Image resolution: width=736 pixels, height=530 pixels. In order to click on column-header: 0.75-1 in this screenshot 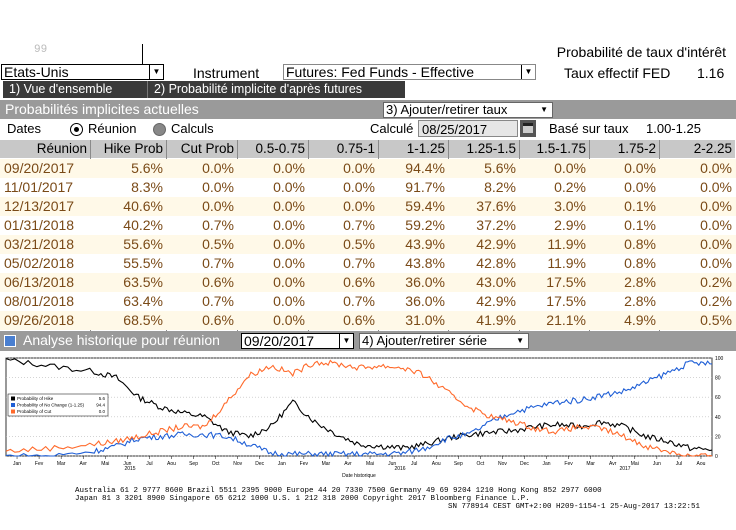, I will do `click(343, 149)`.